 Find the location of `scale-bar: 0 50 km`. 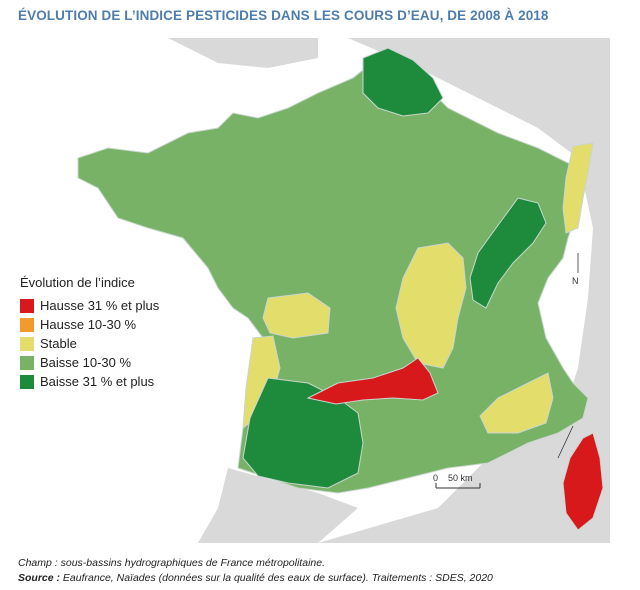

scale-bar: 0 50 km is located at coordinates (457, 481).